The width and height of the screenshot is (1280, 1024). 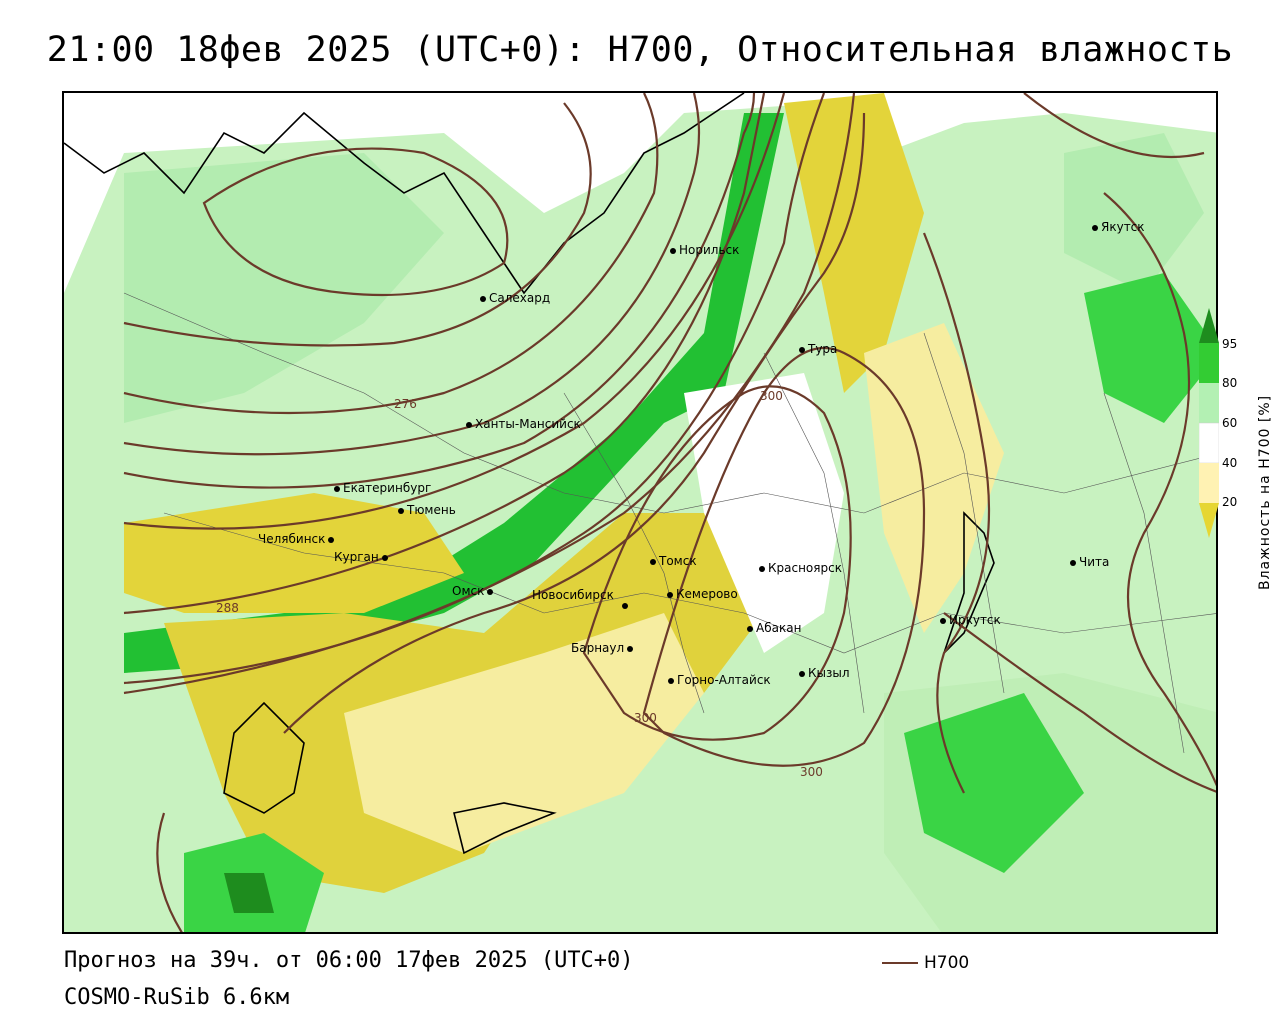 I want to click on colorbar-title: Влажность на H700 [%], so click(x=1265, y=492).